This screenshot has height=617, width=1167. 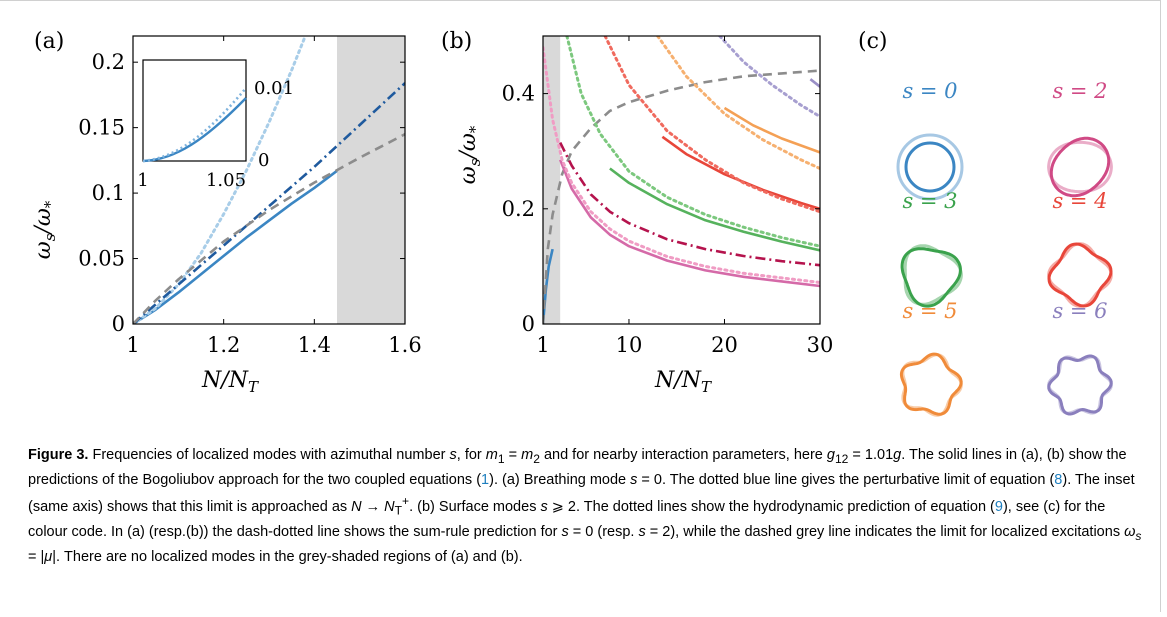 I want to click on a-xtick-label: 1, so click(x=132, y=345).